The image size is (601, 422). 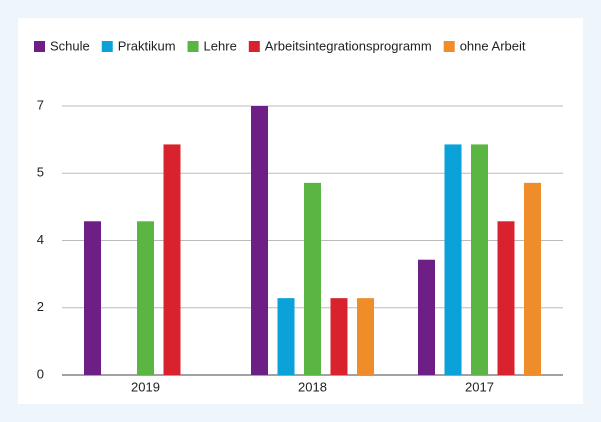 What do you see at coordinates (312, 386) in the screenshot?
I see `x-tick-label: 2018` at bounding box center [312, 386].